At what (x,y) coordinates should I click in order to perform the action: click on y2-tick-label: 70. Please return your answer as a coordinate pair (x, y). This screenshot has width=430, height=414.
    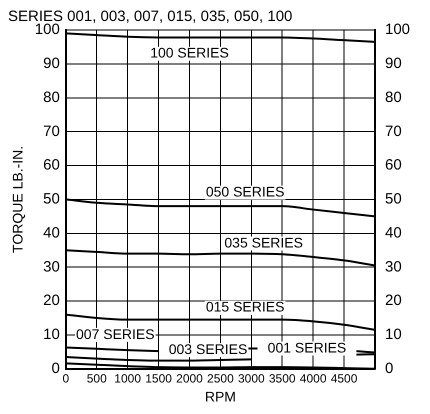
    Looking at the image, I should click on (393, 131).